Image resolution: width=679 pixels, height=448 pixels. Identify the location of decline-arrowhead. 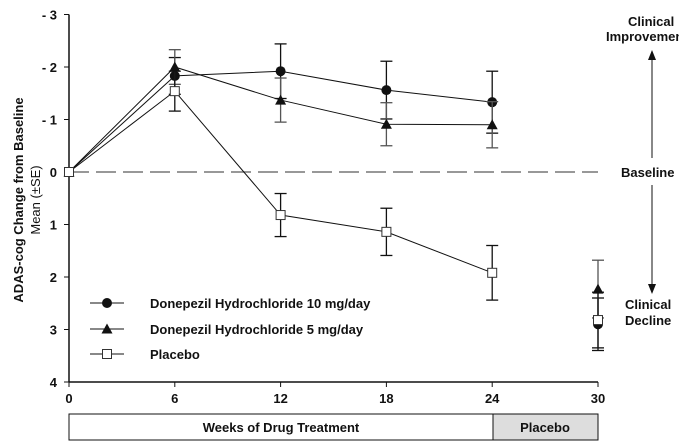
(652, 289).